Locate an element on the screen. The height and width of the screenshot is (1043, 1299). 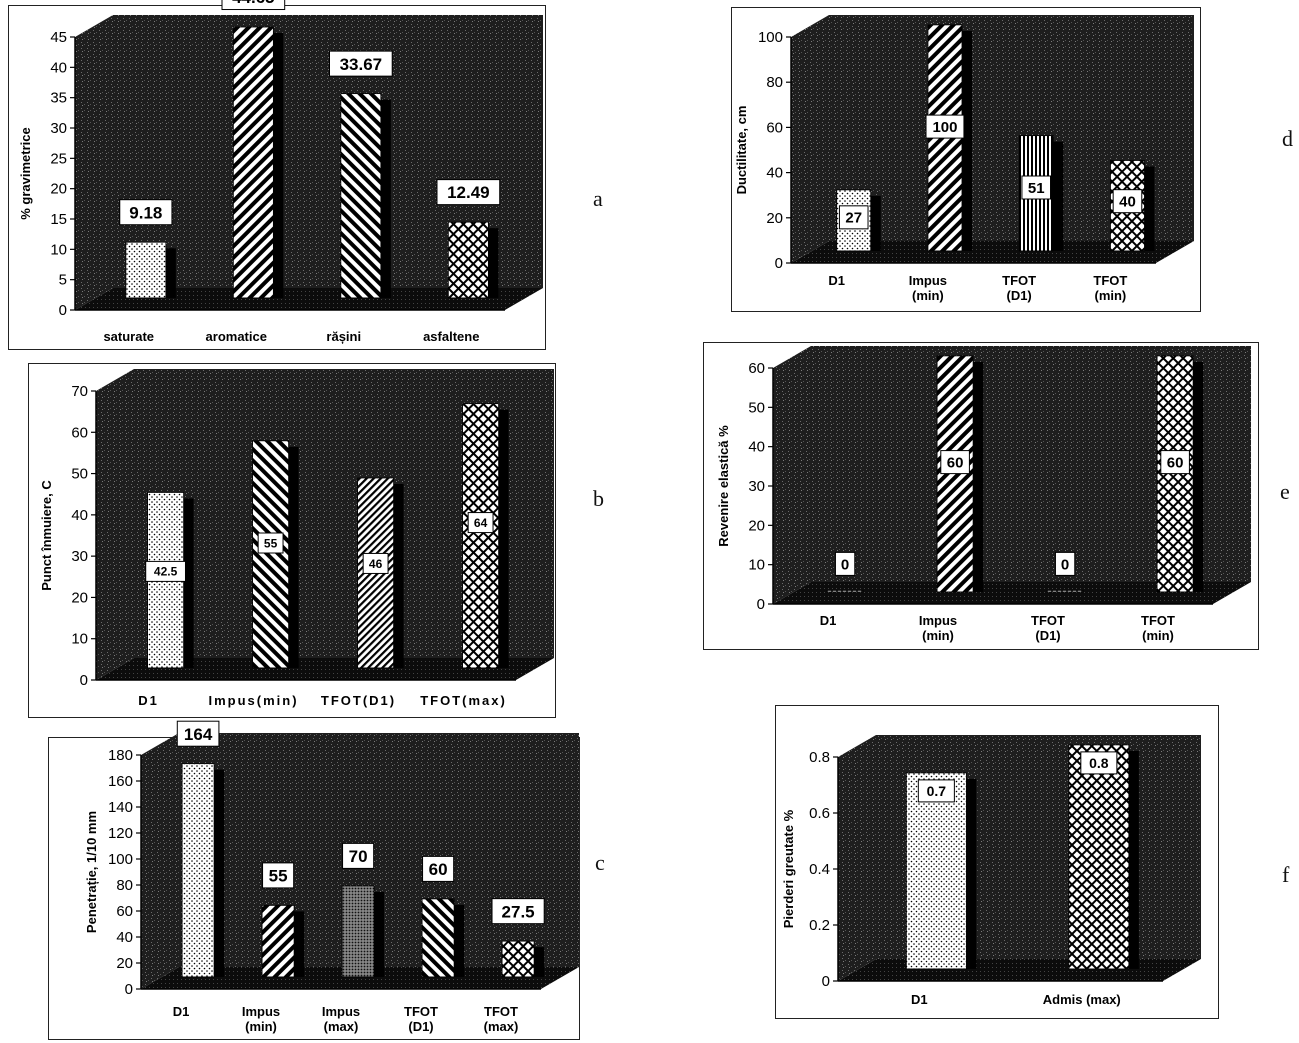
y-tick-label: 0.2 is located at coordinates (819, 925).